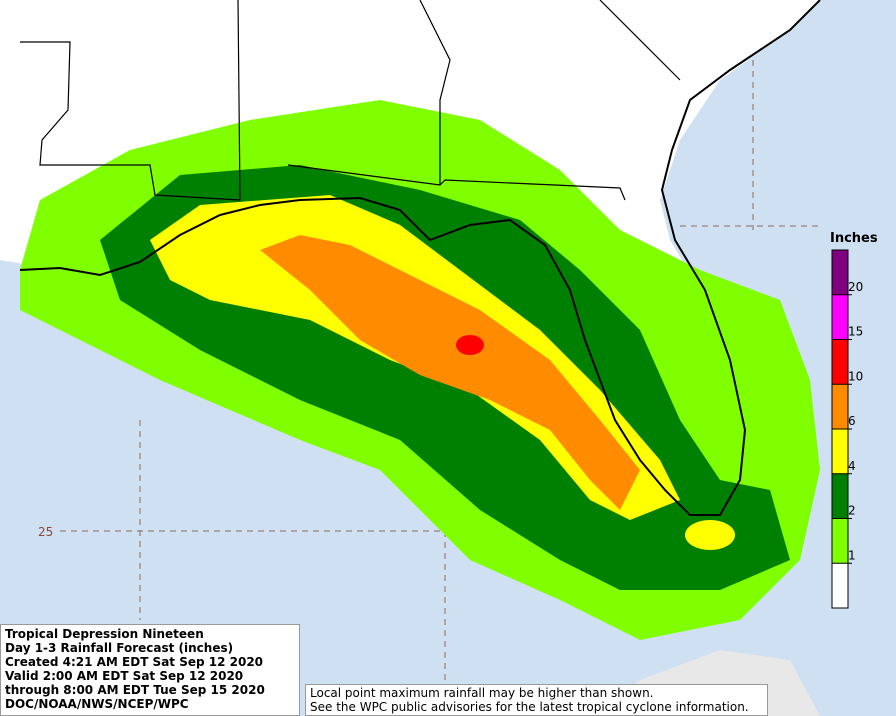  I want to click on legend-label: 4, so click(852, 466).